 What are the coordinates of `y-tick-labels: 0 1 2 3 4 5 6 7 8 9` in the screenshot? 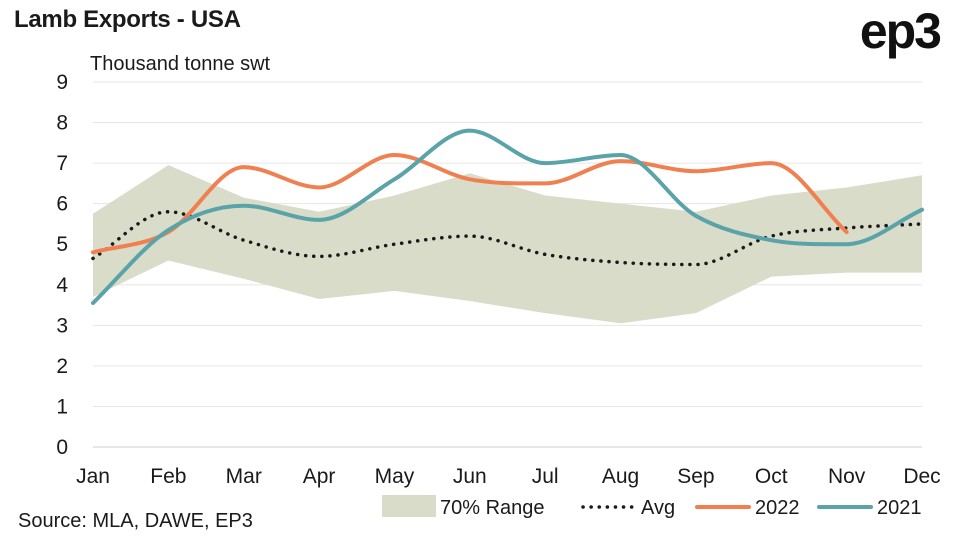 It's located at (62, 265).